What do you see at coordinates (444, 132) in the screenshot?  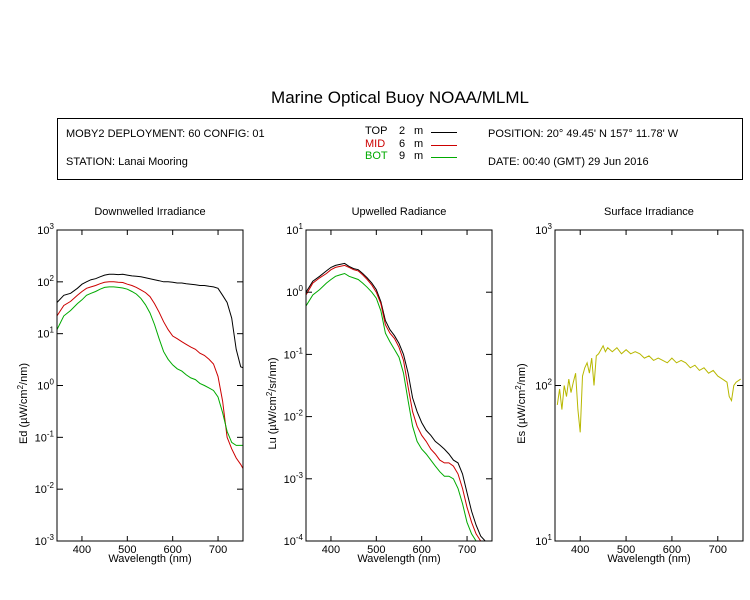 I see `legend-top-line` at bounding box center [444, 132].